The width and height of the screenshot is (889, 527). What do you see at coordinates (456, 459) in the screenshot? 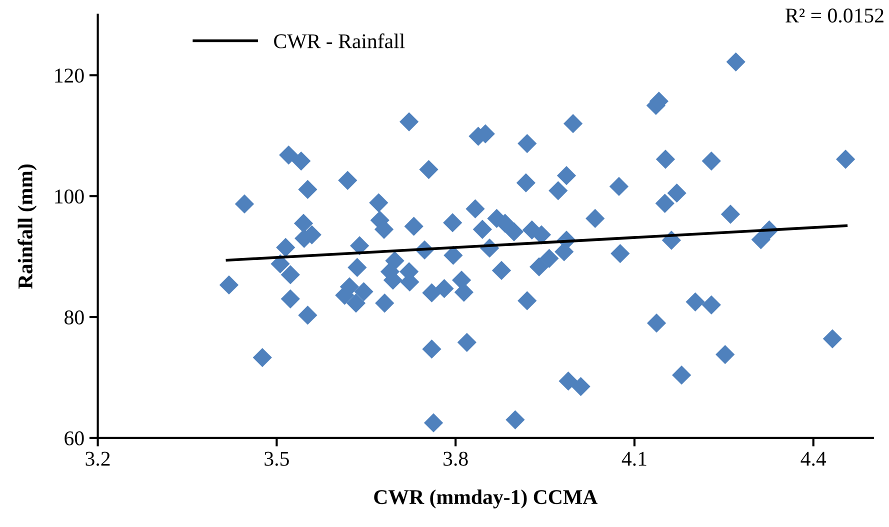
I see `x-tick-label: 3.8` at bounding box center [456, 459].